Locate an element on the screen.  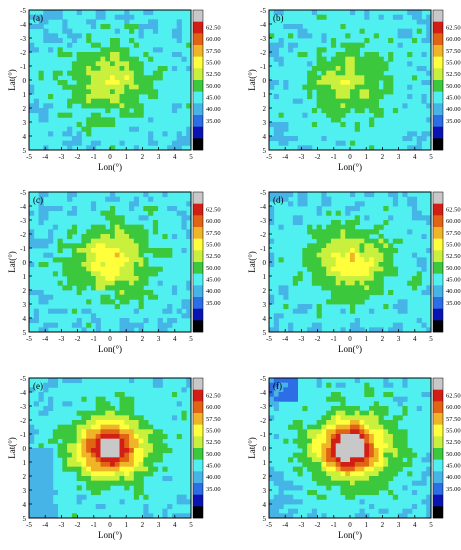
x-tick-label: 4 is located at coordinates (175, 157).